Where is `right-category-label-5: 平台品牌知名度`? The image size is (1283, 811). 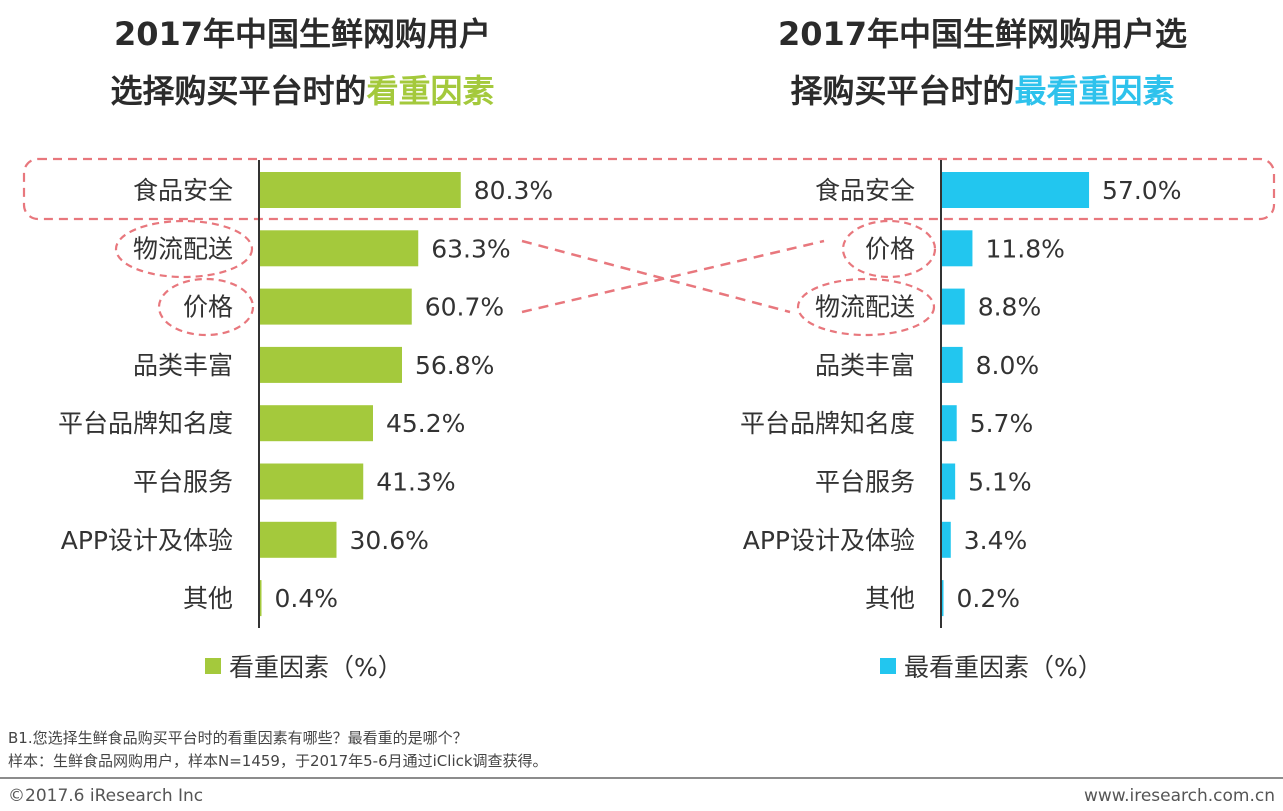
right-category-label-5: 平台品牌知名度 is located at coordinates (827, 423).